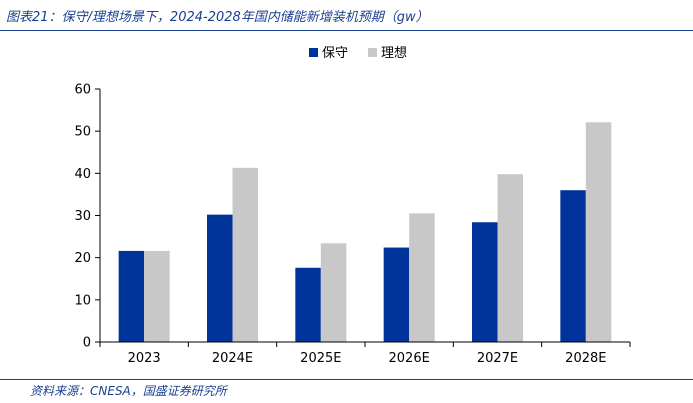 The height and width of the screenshot is (403, 693). What do you see at coordinates (358, 53) in the screenshot?
I see `legend: 保守 理想` at bounding box center [358, 53].